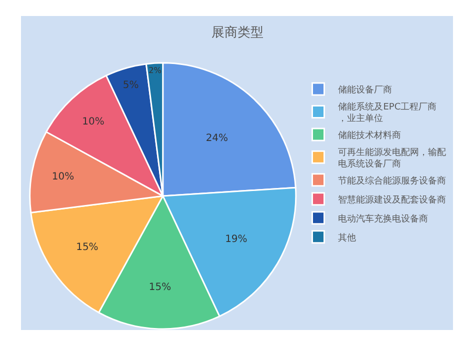 Image resolution: width=466 pixels, height=355 pixels. What do you see at coordinates (387, 112) in the screenshot?
I see `legend-label: 储能系统及EPC工程厂商，业主单位` at bounding box center [387, 112].